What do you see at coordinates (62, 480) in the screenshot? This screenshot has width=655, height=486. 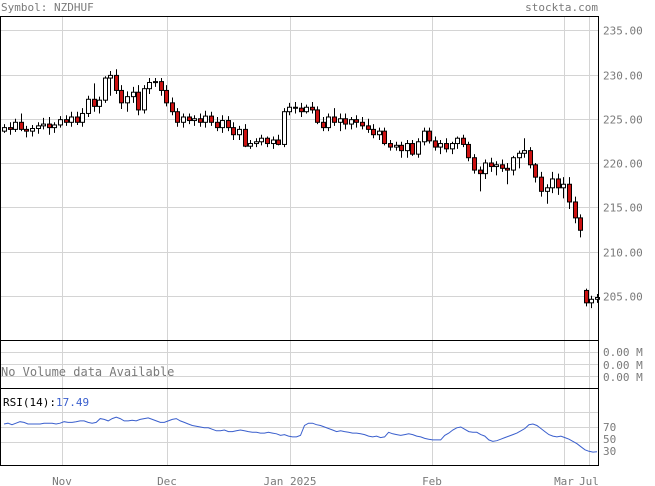 I see `x-tick-label: Nov` at bounding box center [62, 480].